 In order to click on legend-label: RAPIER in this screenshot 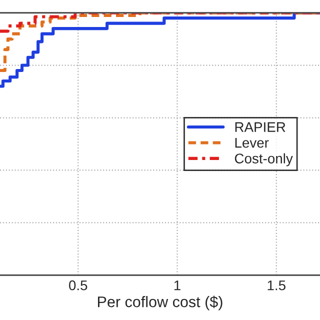, I will do `click(260, 127)`.